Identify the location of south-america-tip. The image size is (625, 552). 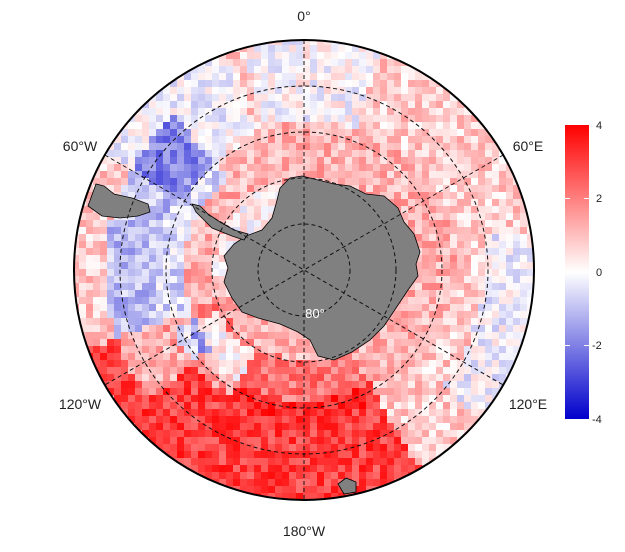
(119, 201).